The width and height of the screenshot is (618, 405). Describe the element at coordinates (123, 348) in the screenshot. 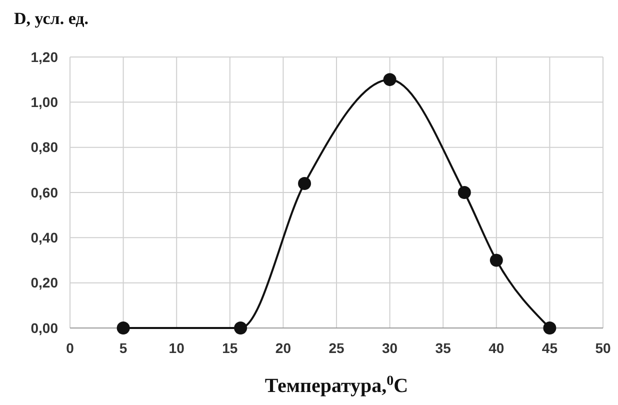

I see `x-tick-label: 5` at that location.